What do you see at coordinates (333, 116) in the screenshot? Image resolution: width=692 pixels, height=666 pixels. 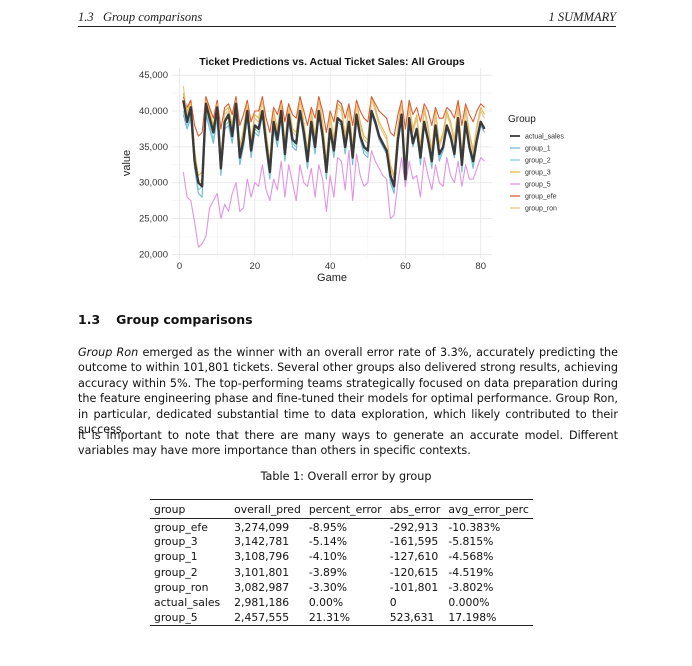 I see `series-line-group-efe` at bounding box center [333, 116].